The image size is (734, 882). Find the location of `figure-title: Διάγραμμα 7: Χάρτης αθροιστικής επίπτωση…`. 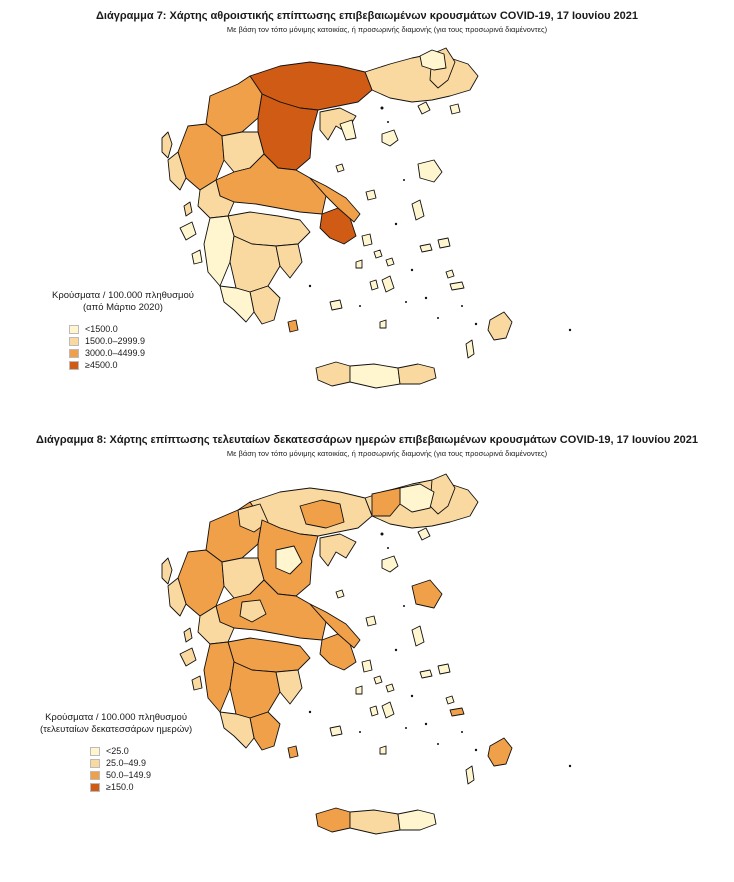

figure-title: Διάγραμμα 7: Χάρτης αθροιστικής επίπτωση… is located at coordinates (367, 16).